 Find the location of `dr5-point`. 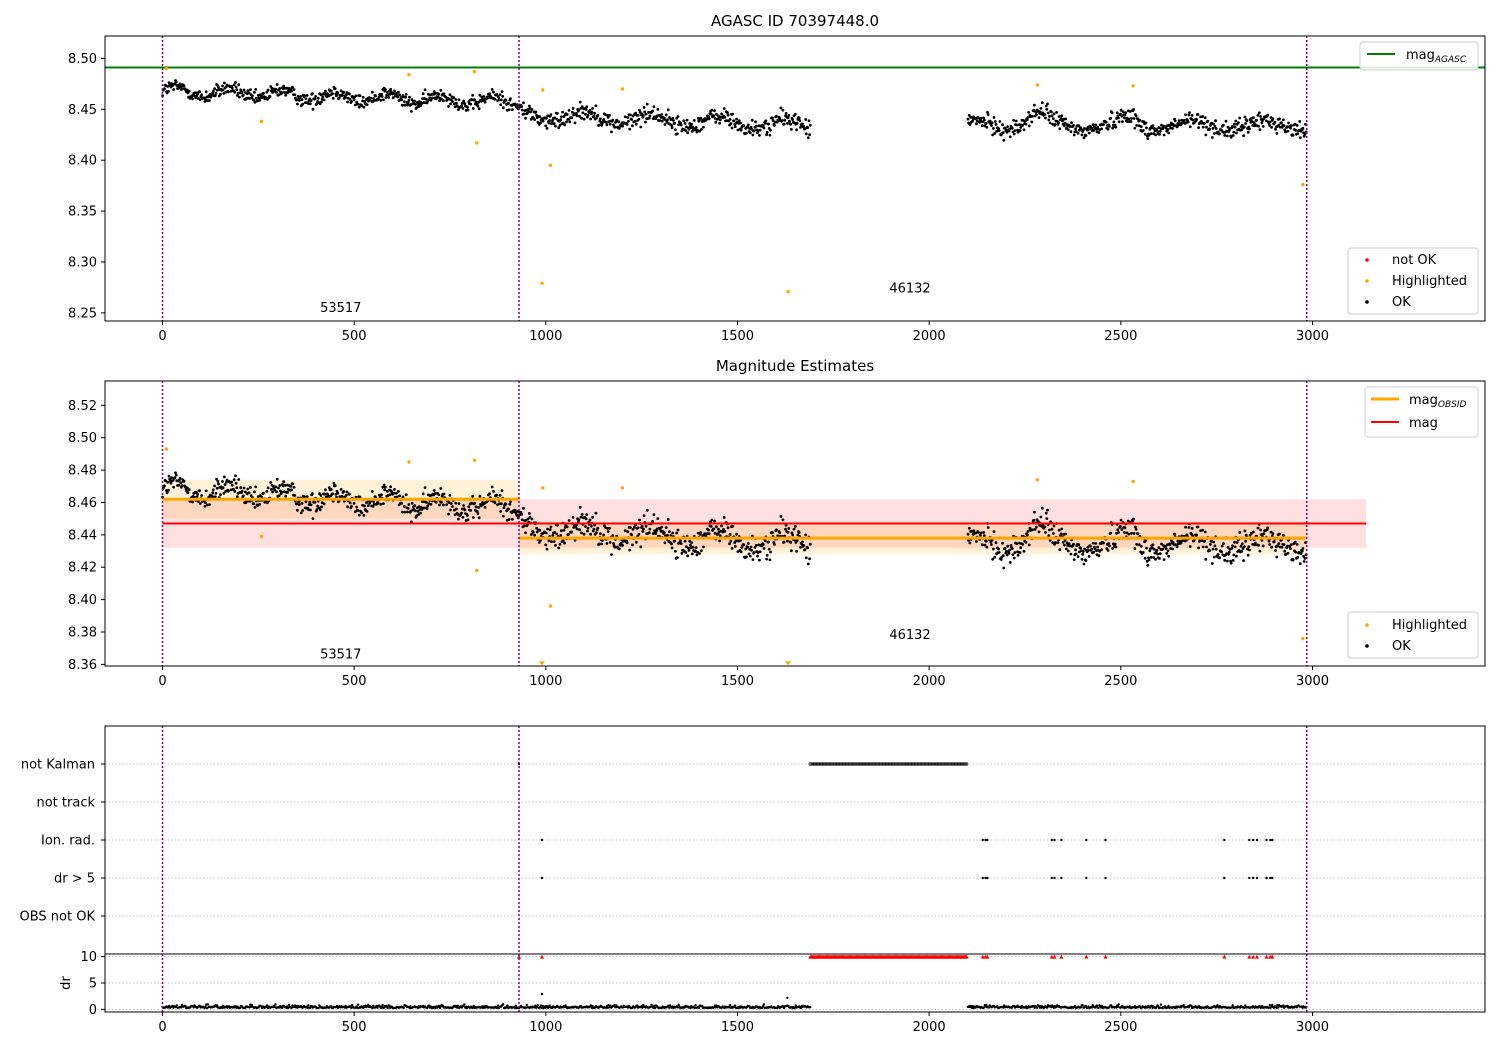

dr5-point is located at coordinates (1266, 878).